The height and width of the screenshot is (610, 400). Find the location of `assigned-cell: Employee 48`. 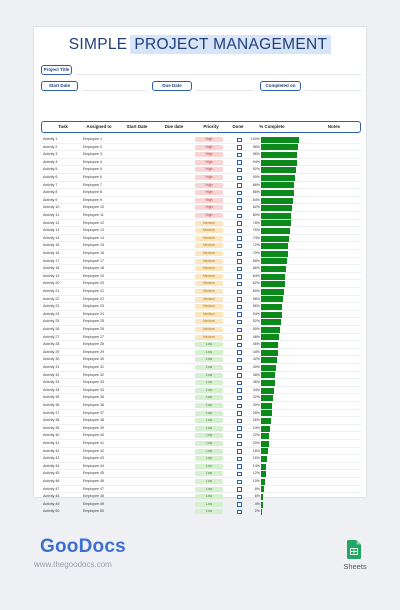

assigned-cell: Employee 48 is located at coordinates (93, 496).